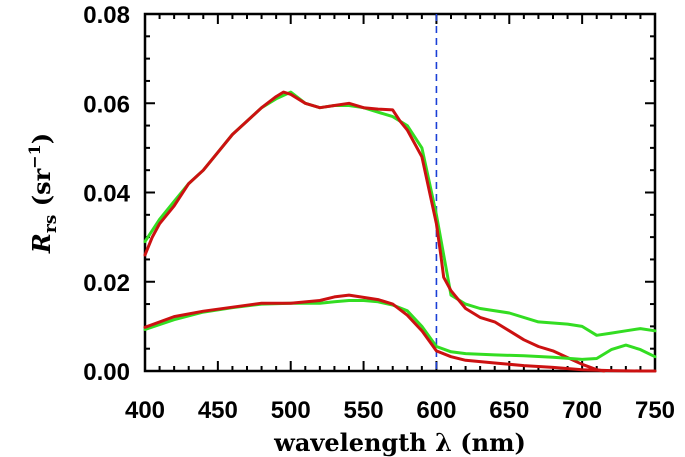 This screenshot has height=457, width=685. What do you see at coordinates (106, 372) in the screenshot?
I see `y-tick-label: 0.00` at bounding box center [106, 372].